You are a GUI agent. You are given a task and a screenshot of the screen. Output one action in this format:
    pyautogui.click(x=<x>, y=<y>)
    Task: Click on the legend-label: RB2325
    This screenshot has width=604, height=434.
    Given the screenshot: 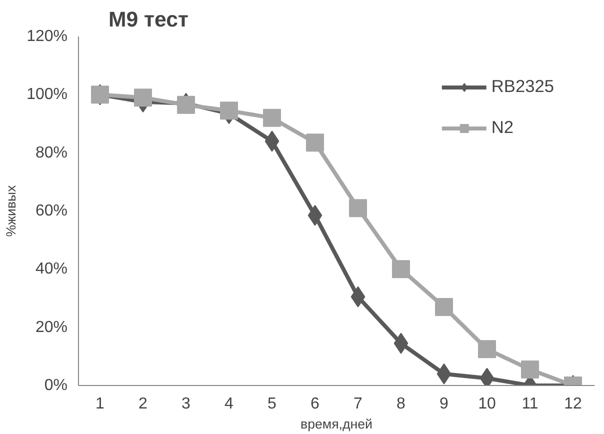 What is the action you would take?
    pyautogui.click(x=522, y=86)
    